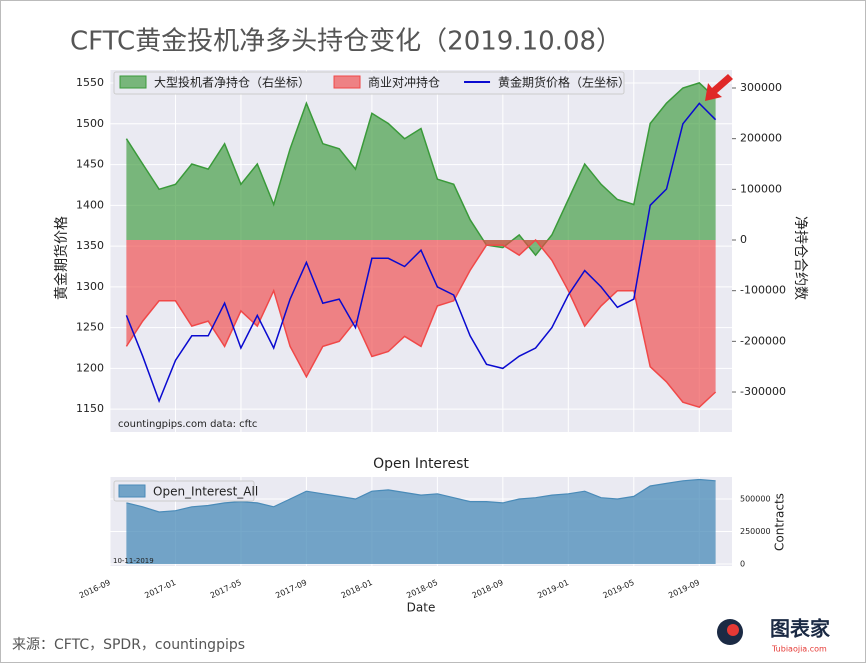  I want to click on y-tick-label: 250000, so click(755, 531).